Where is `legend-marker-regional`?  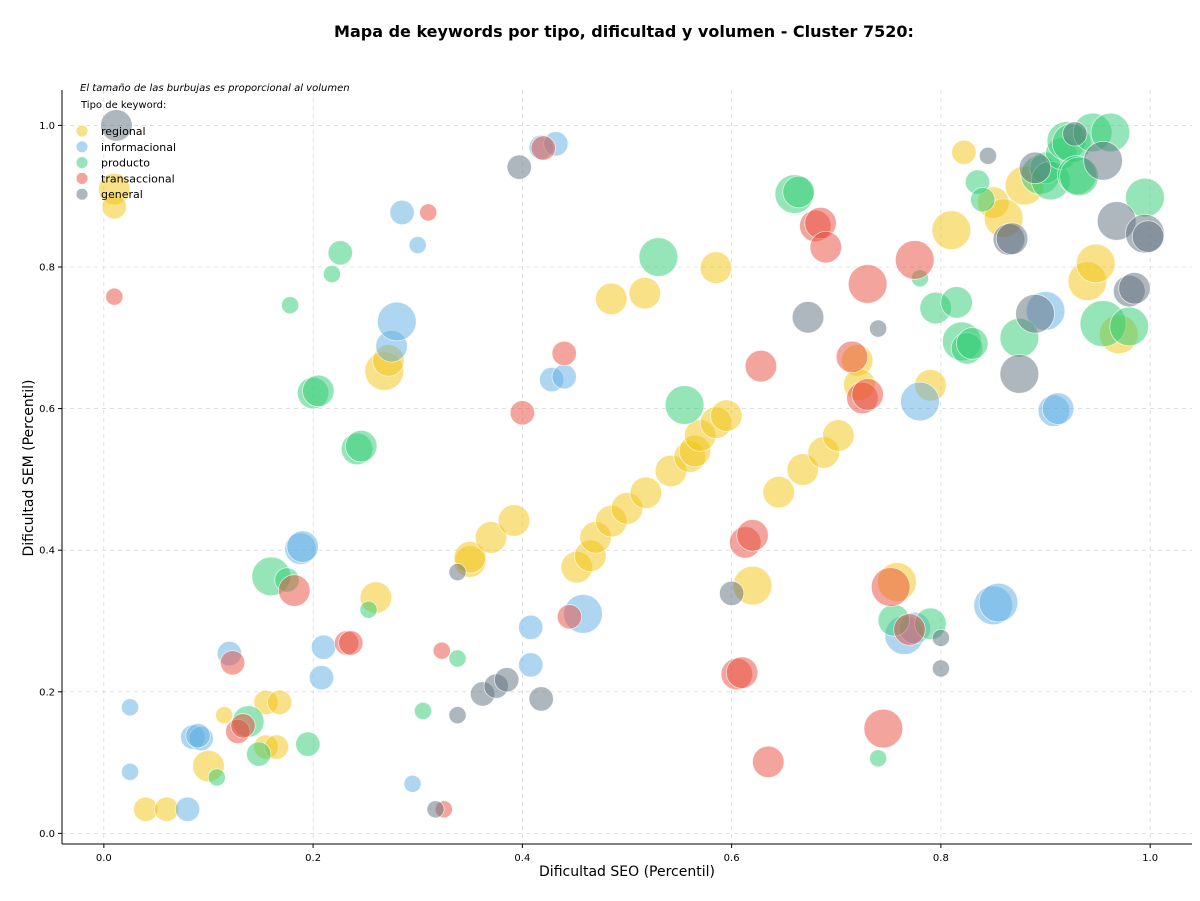
legend-marker-regional is located at coordinates (82, 131).